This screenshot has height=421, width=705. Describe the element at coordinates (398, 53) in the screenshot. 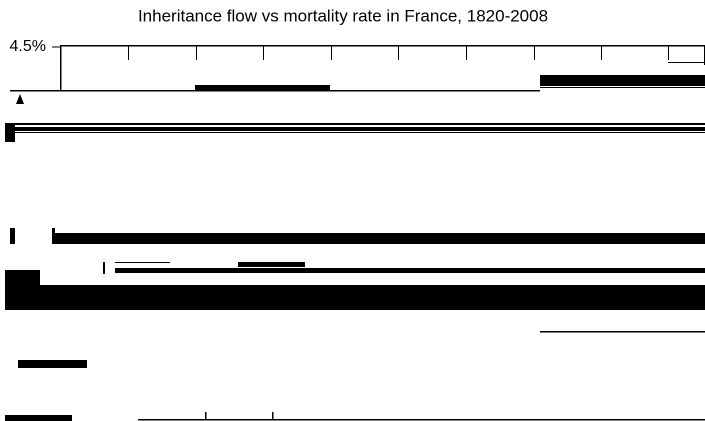

I see `x-tick-marks` at that location.